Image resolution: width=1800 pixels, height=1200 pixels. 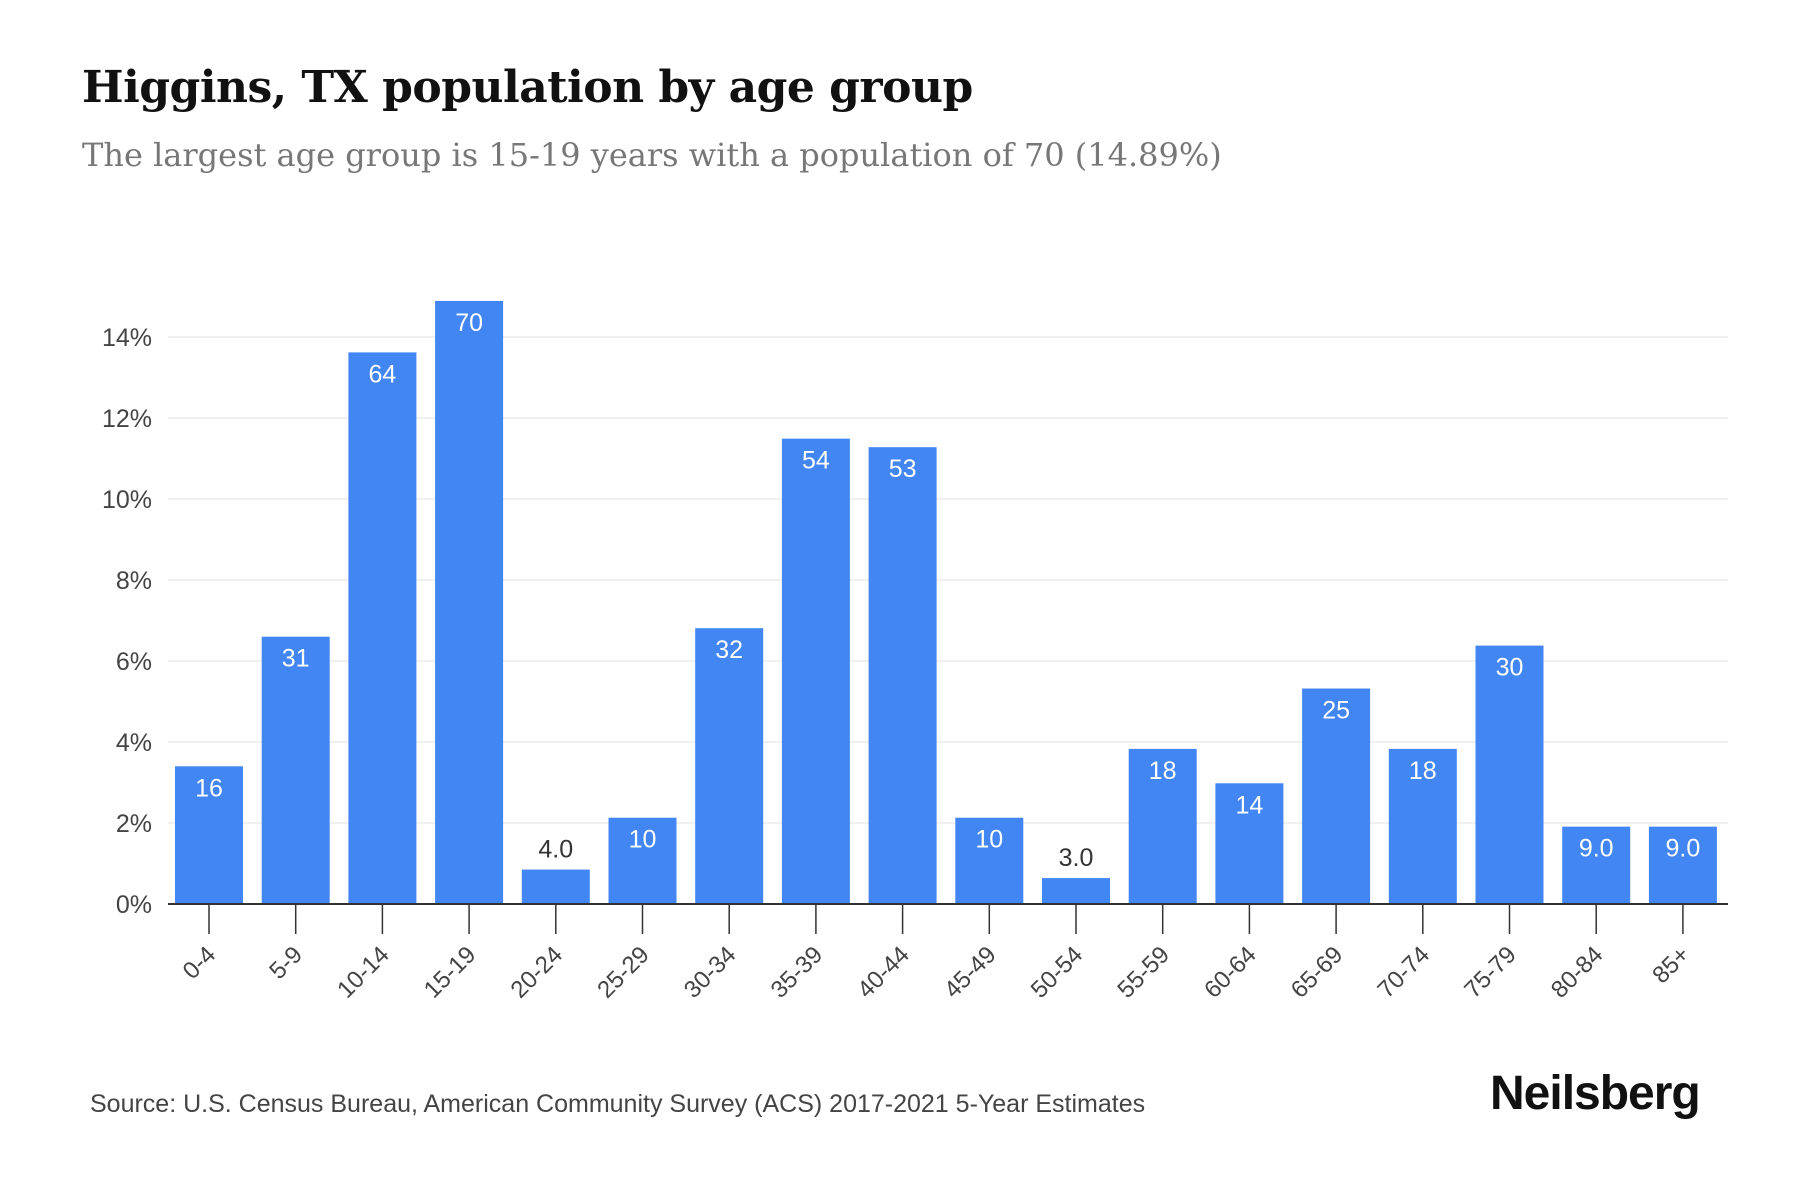 I want to click on x-tick-label: 55-59, so click(x=1143, y=972).